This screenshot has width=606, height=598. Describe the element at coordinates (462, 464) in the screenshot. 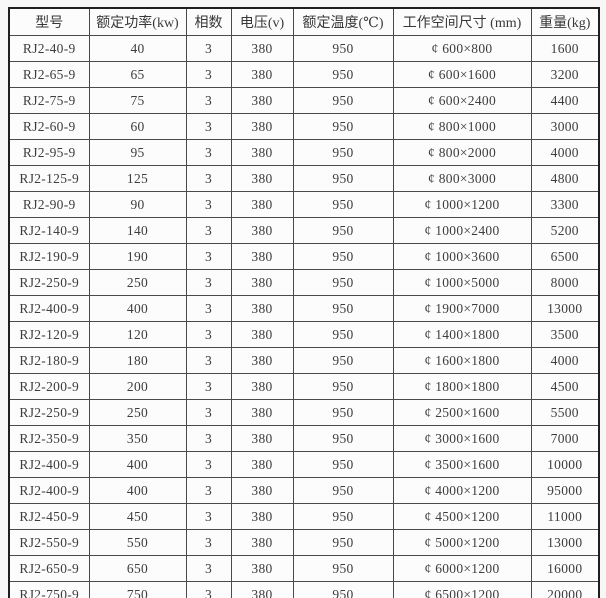

I see `cell-work-space-size: ¢ 3500×1600` at that location.